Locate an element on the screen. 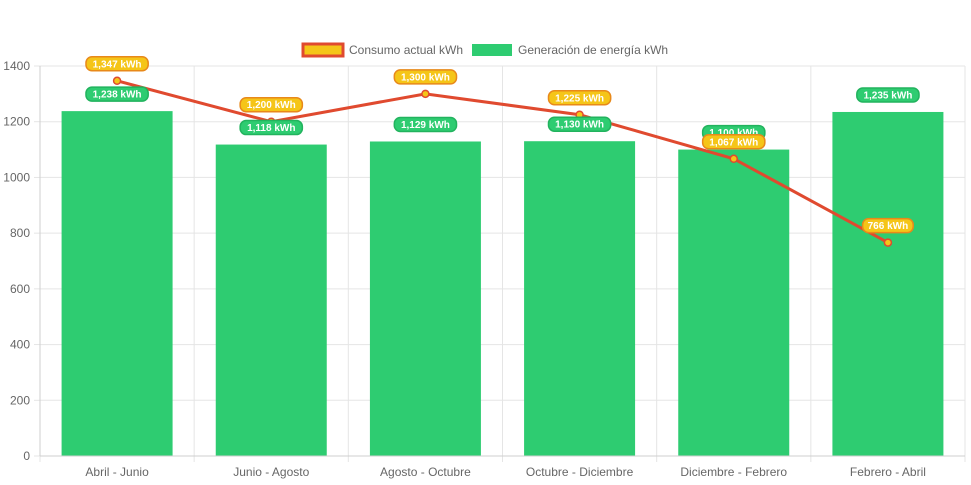 The width and height of the screenshot is (971, 485). x-tick-label: Diciembre - Febrero is located at coordinates (733, 472).